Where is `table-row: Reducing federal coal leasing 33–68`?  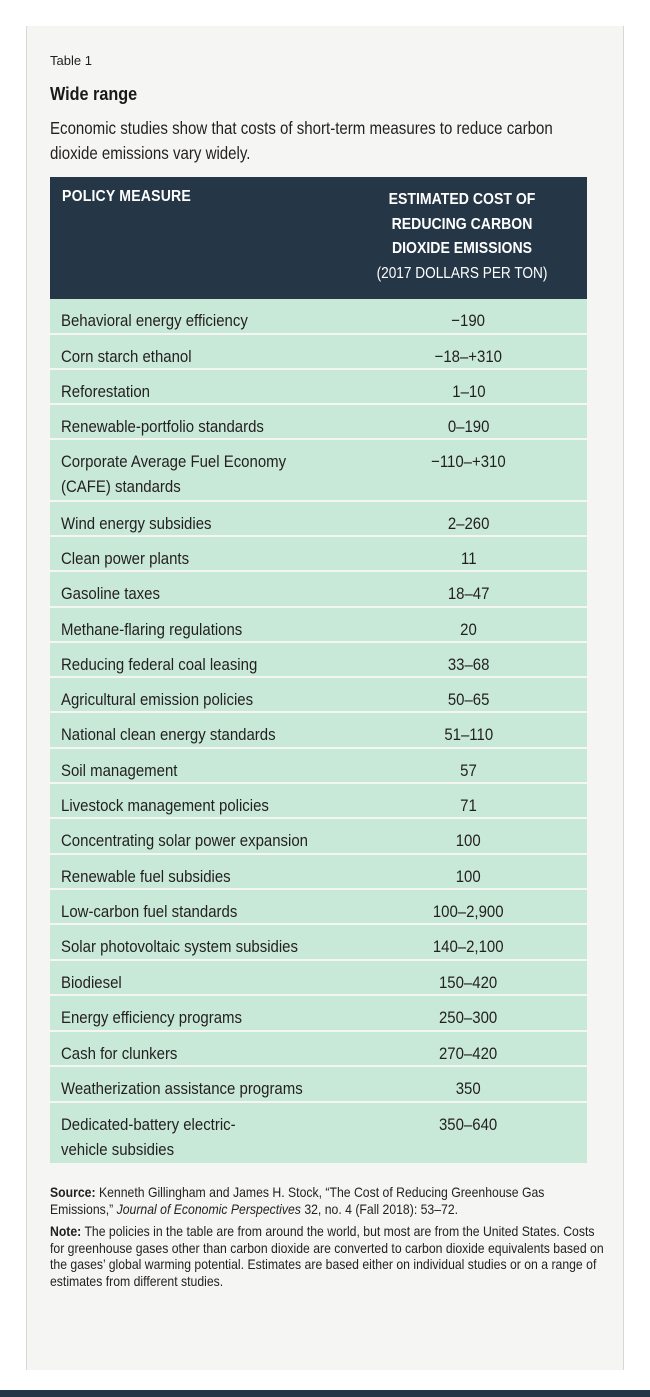
table-row: Reducing federal coal leasing 33–68 is located at coordinates (318, 660).